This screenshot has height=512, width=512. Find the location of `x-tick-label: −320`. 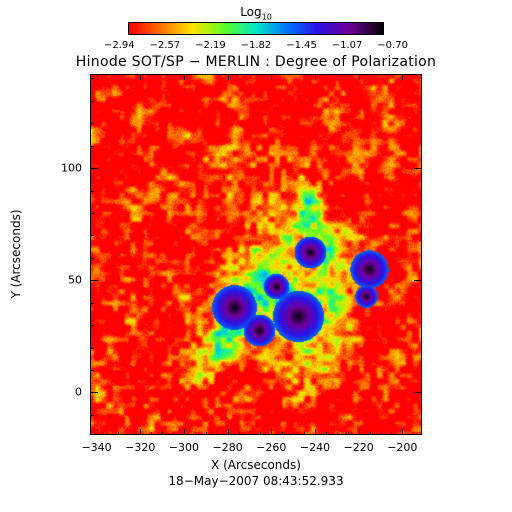

x-tick-label: −320 is located at coordinates (140, 447).